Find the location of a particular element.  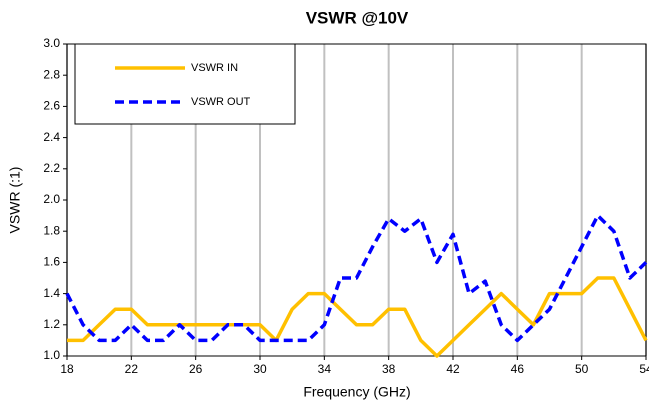

x-tick-label: 30 is located at coordinates (260, 369).